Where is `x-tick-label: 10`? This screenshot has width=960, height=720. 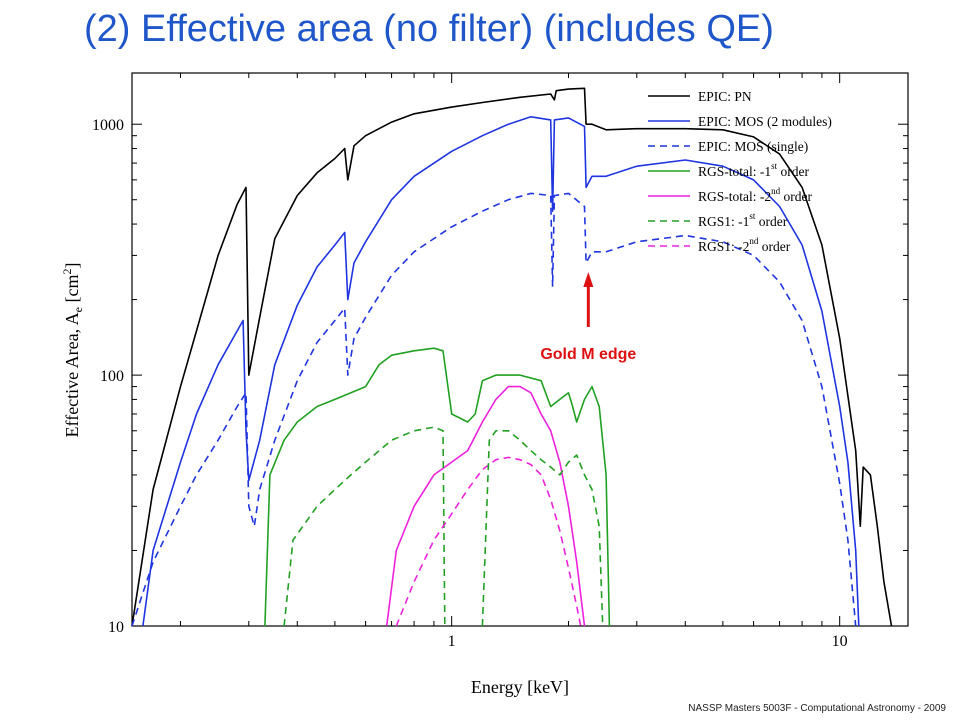 x-tick-label: 10 is located at coordinates (840, 641).